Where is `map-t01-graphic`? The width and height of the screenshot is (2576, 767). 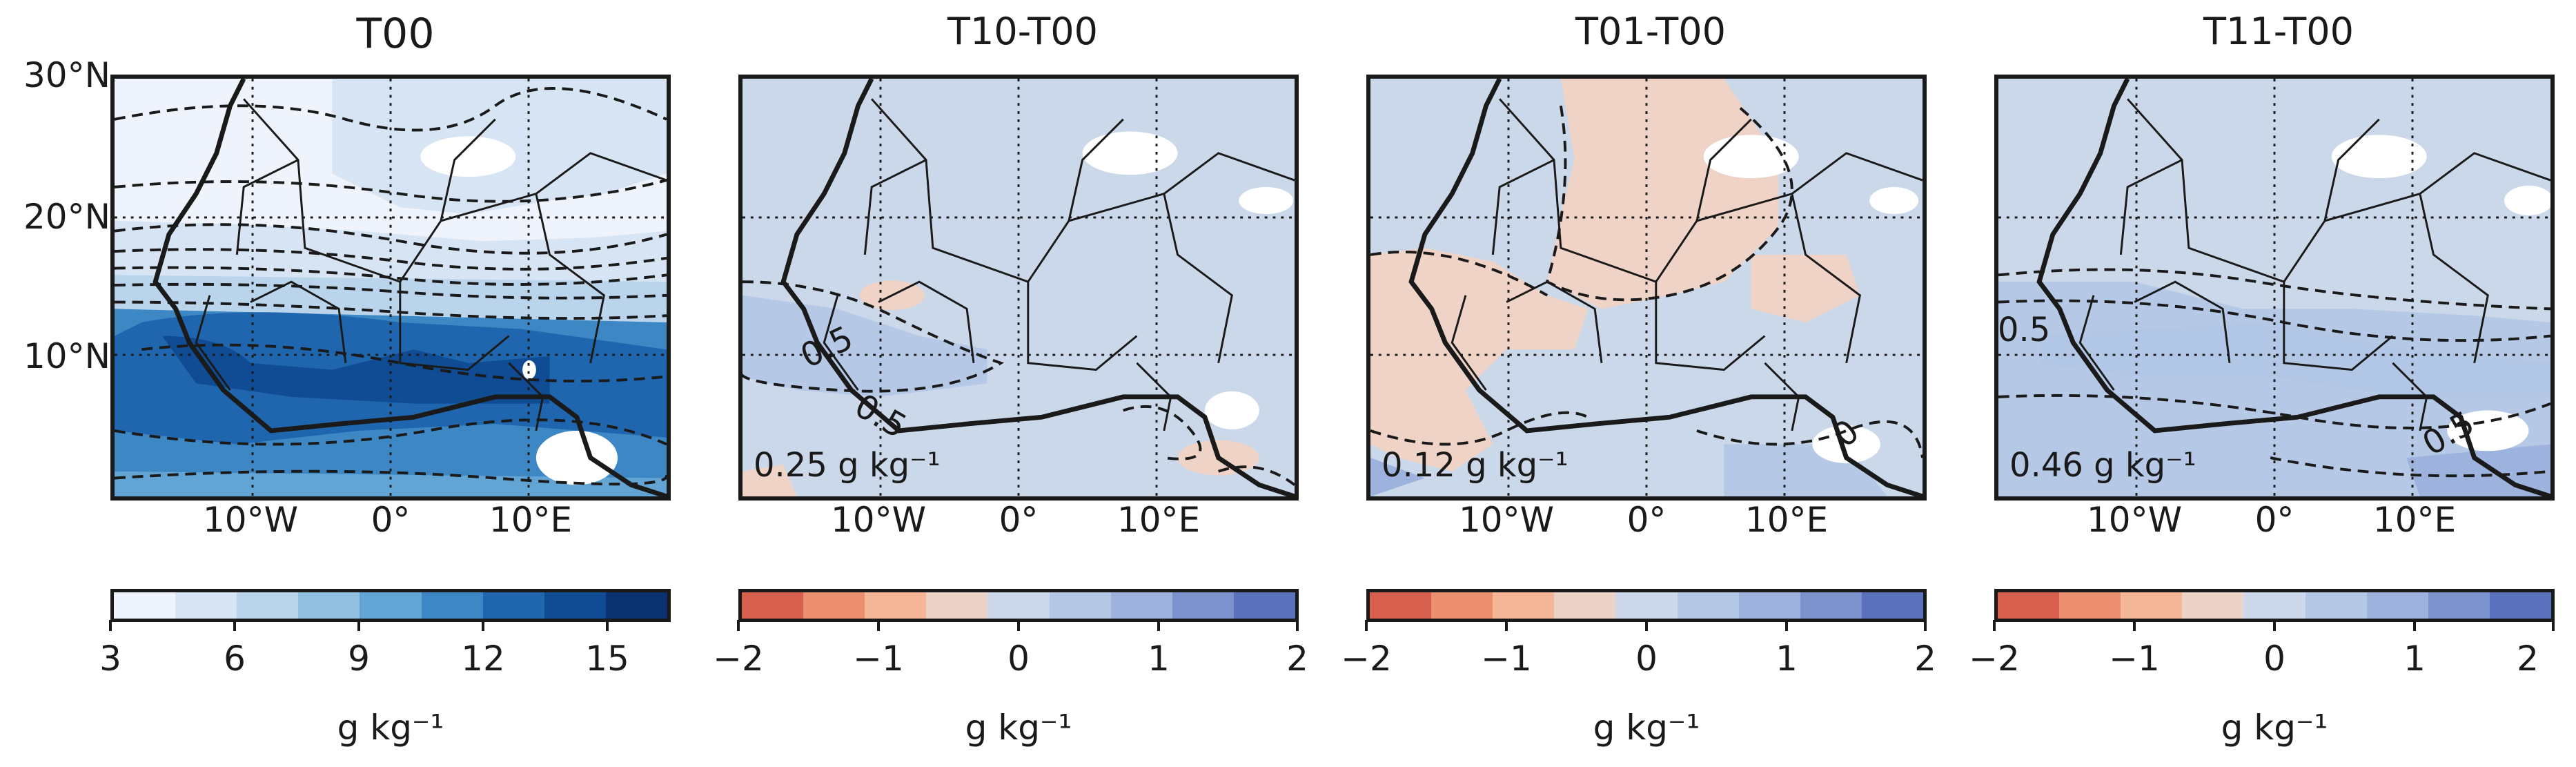
map-t01-graphic is located at coordinates (1646, 287).